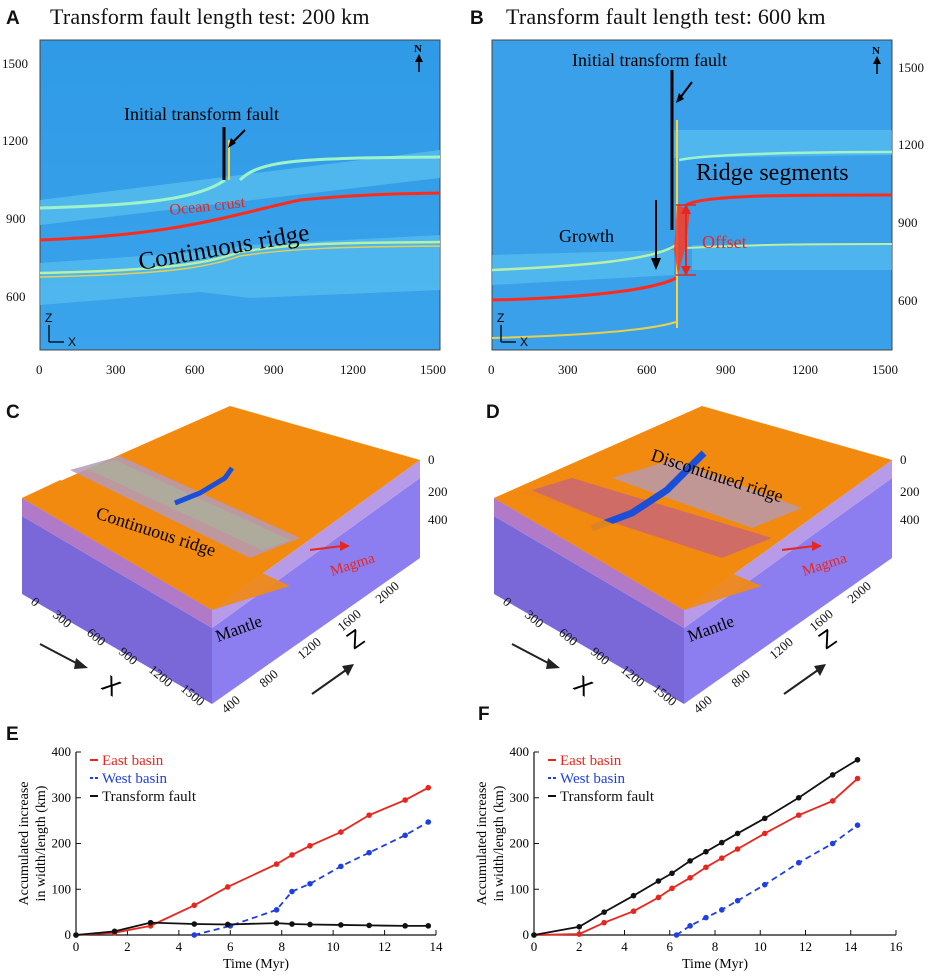 The width and height of the screenshot is (934, 979). Describe the element at coordinates (59, 654) in the screenshot. I see `x-direction-arrow-c` at that location.